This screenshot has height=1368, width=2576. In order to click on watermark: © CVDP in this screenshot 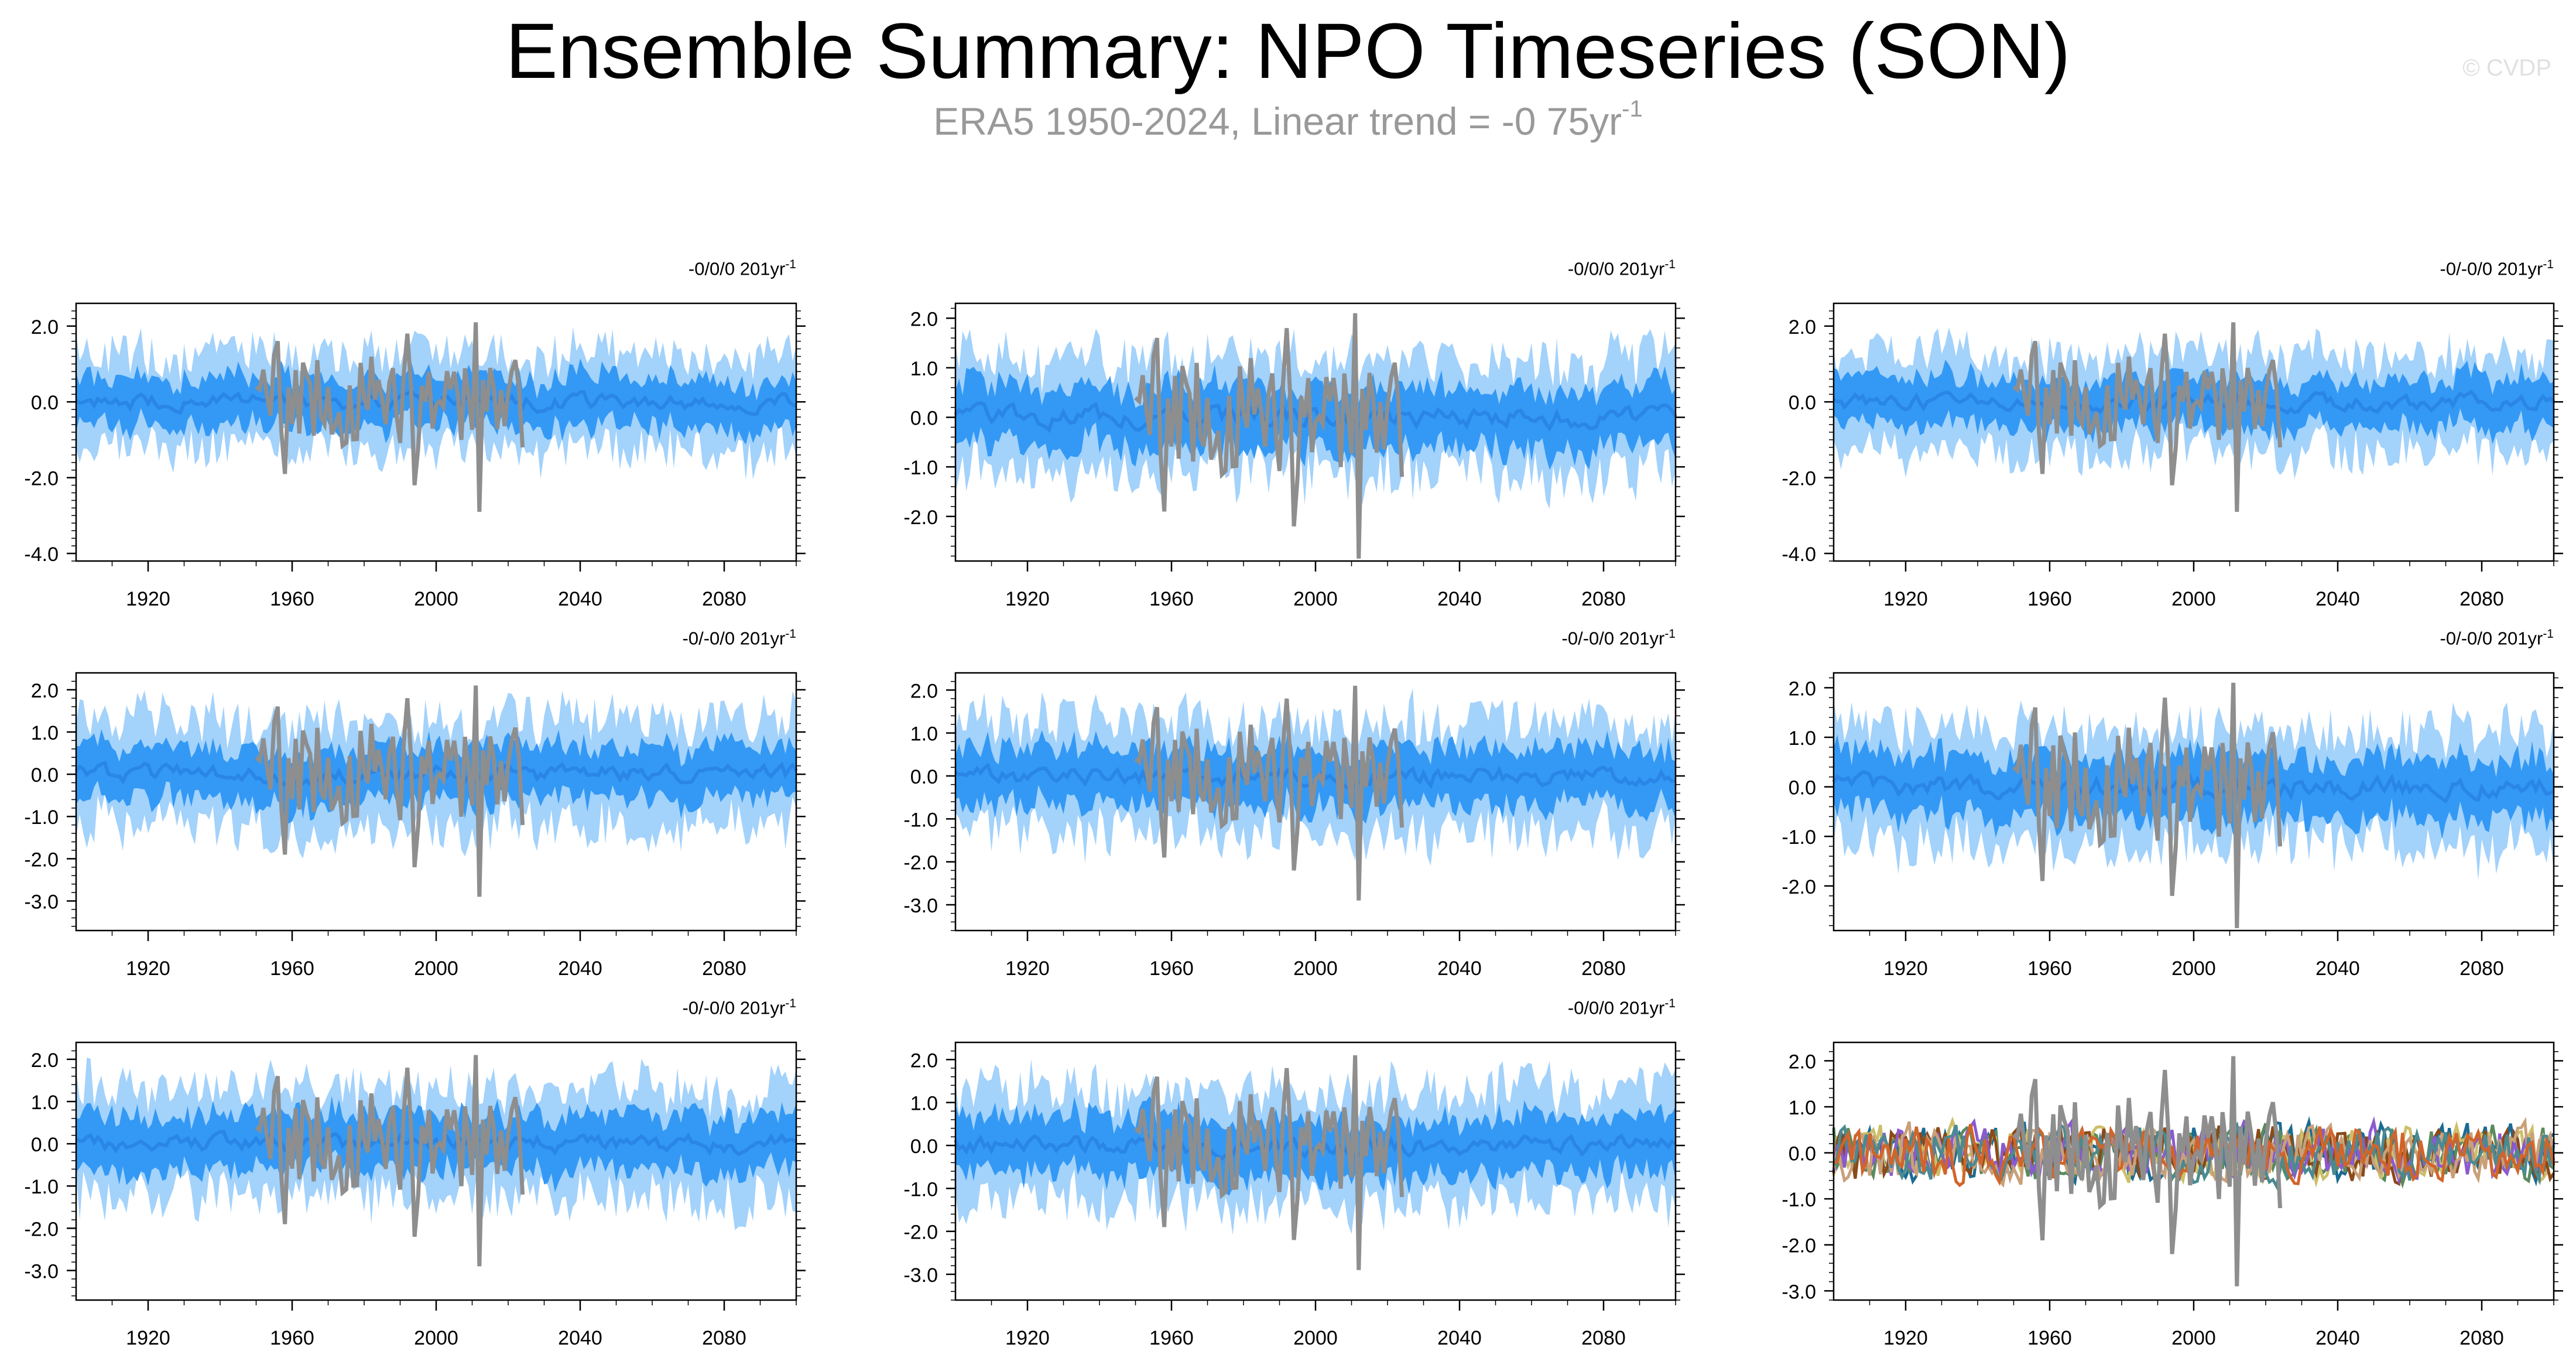, I will do `click(2506, 68)`.